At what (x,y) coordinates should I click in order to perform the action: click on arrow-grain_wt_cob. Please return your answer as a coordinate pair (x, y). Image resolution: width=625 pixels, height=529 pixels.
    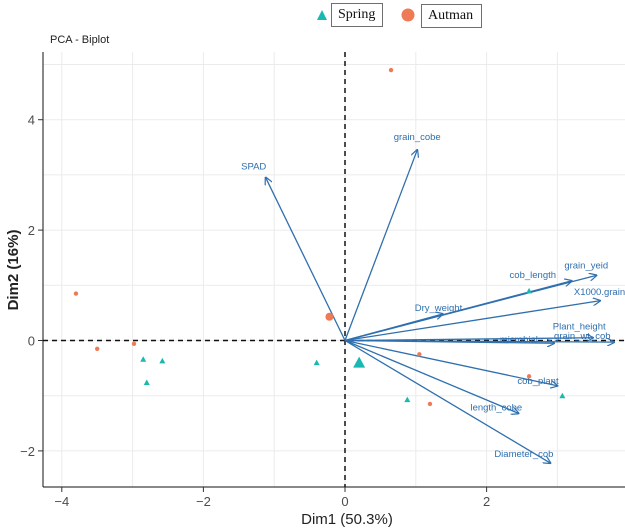
    Looking at the image, I should click on (479, 342).